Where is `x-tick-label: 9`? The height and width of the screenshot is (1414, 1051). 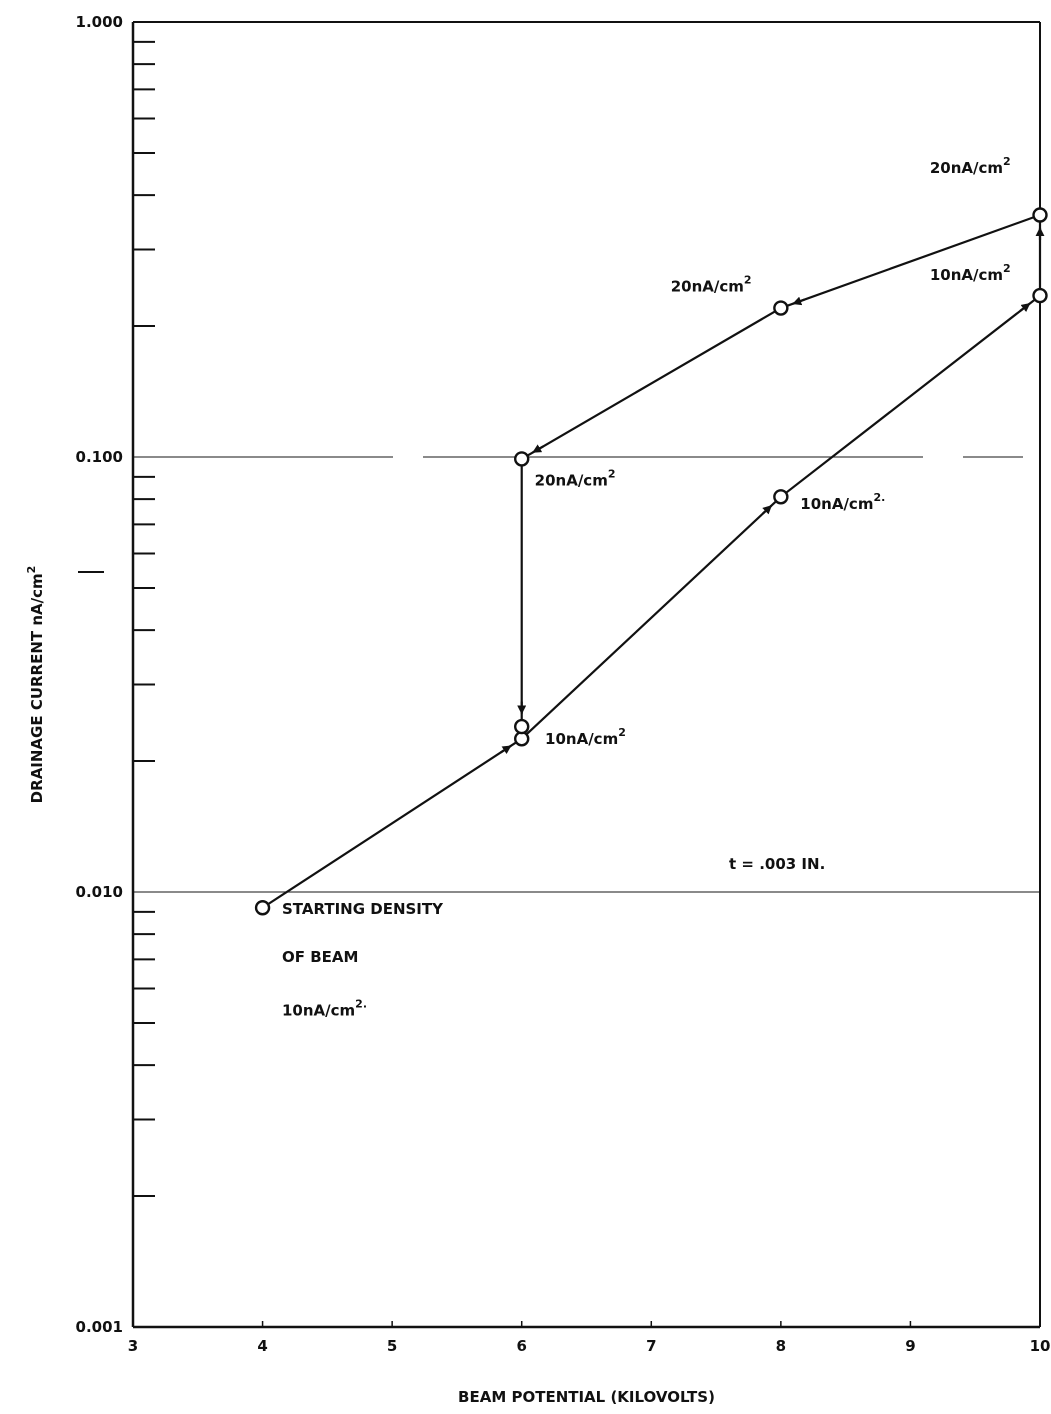
x-tick-label: 9 is located at coordinates (910, 1346).